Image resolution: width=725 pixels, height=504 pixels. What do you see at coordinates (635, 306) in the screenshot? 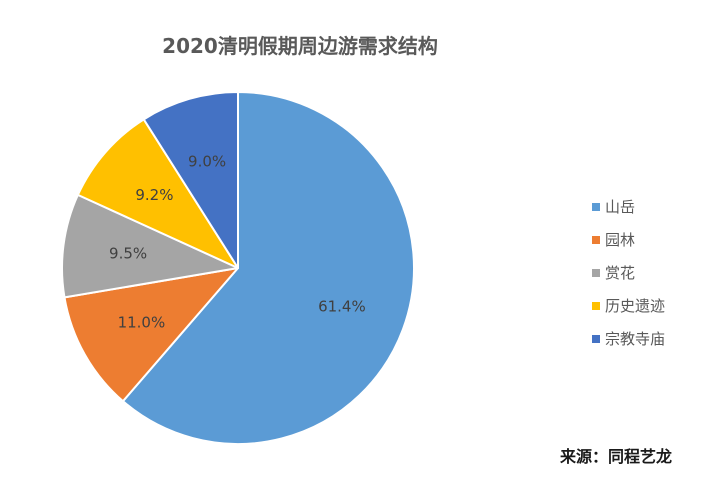
I see `legend-label-4: 历史遗迹` at bounding box center [635, 306].